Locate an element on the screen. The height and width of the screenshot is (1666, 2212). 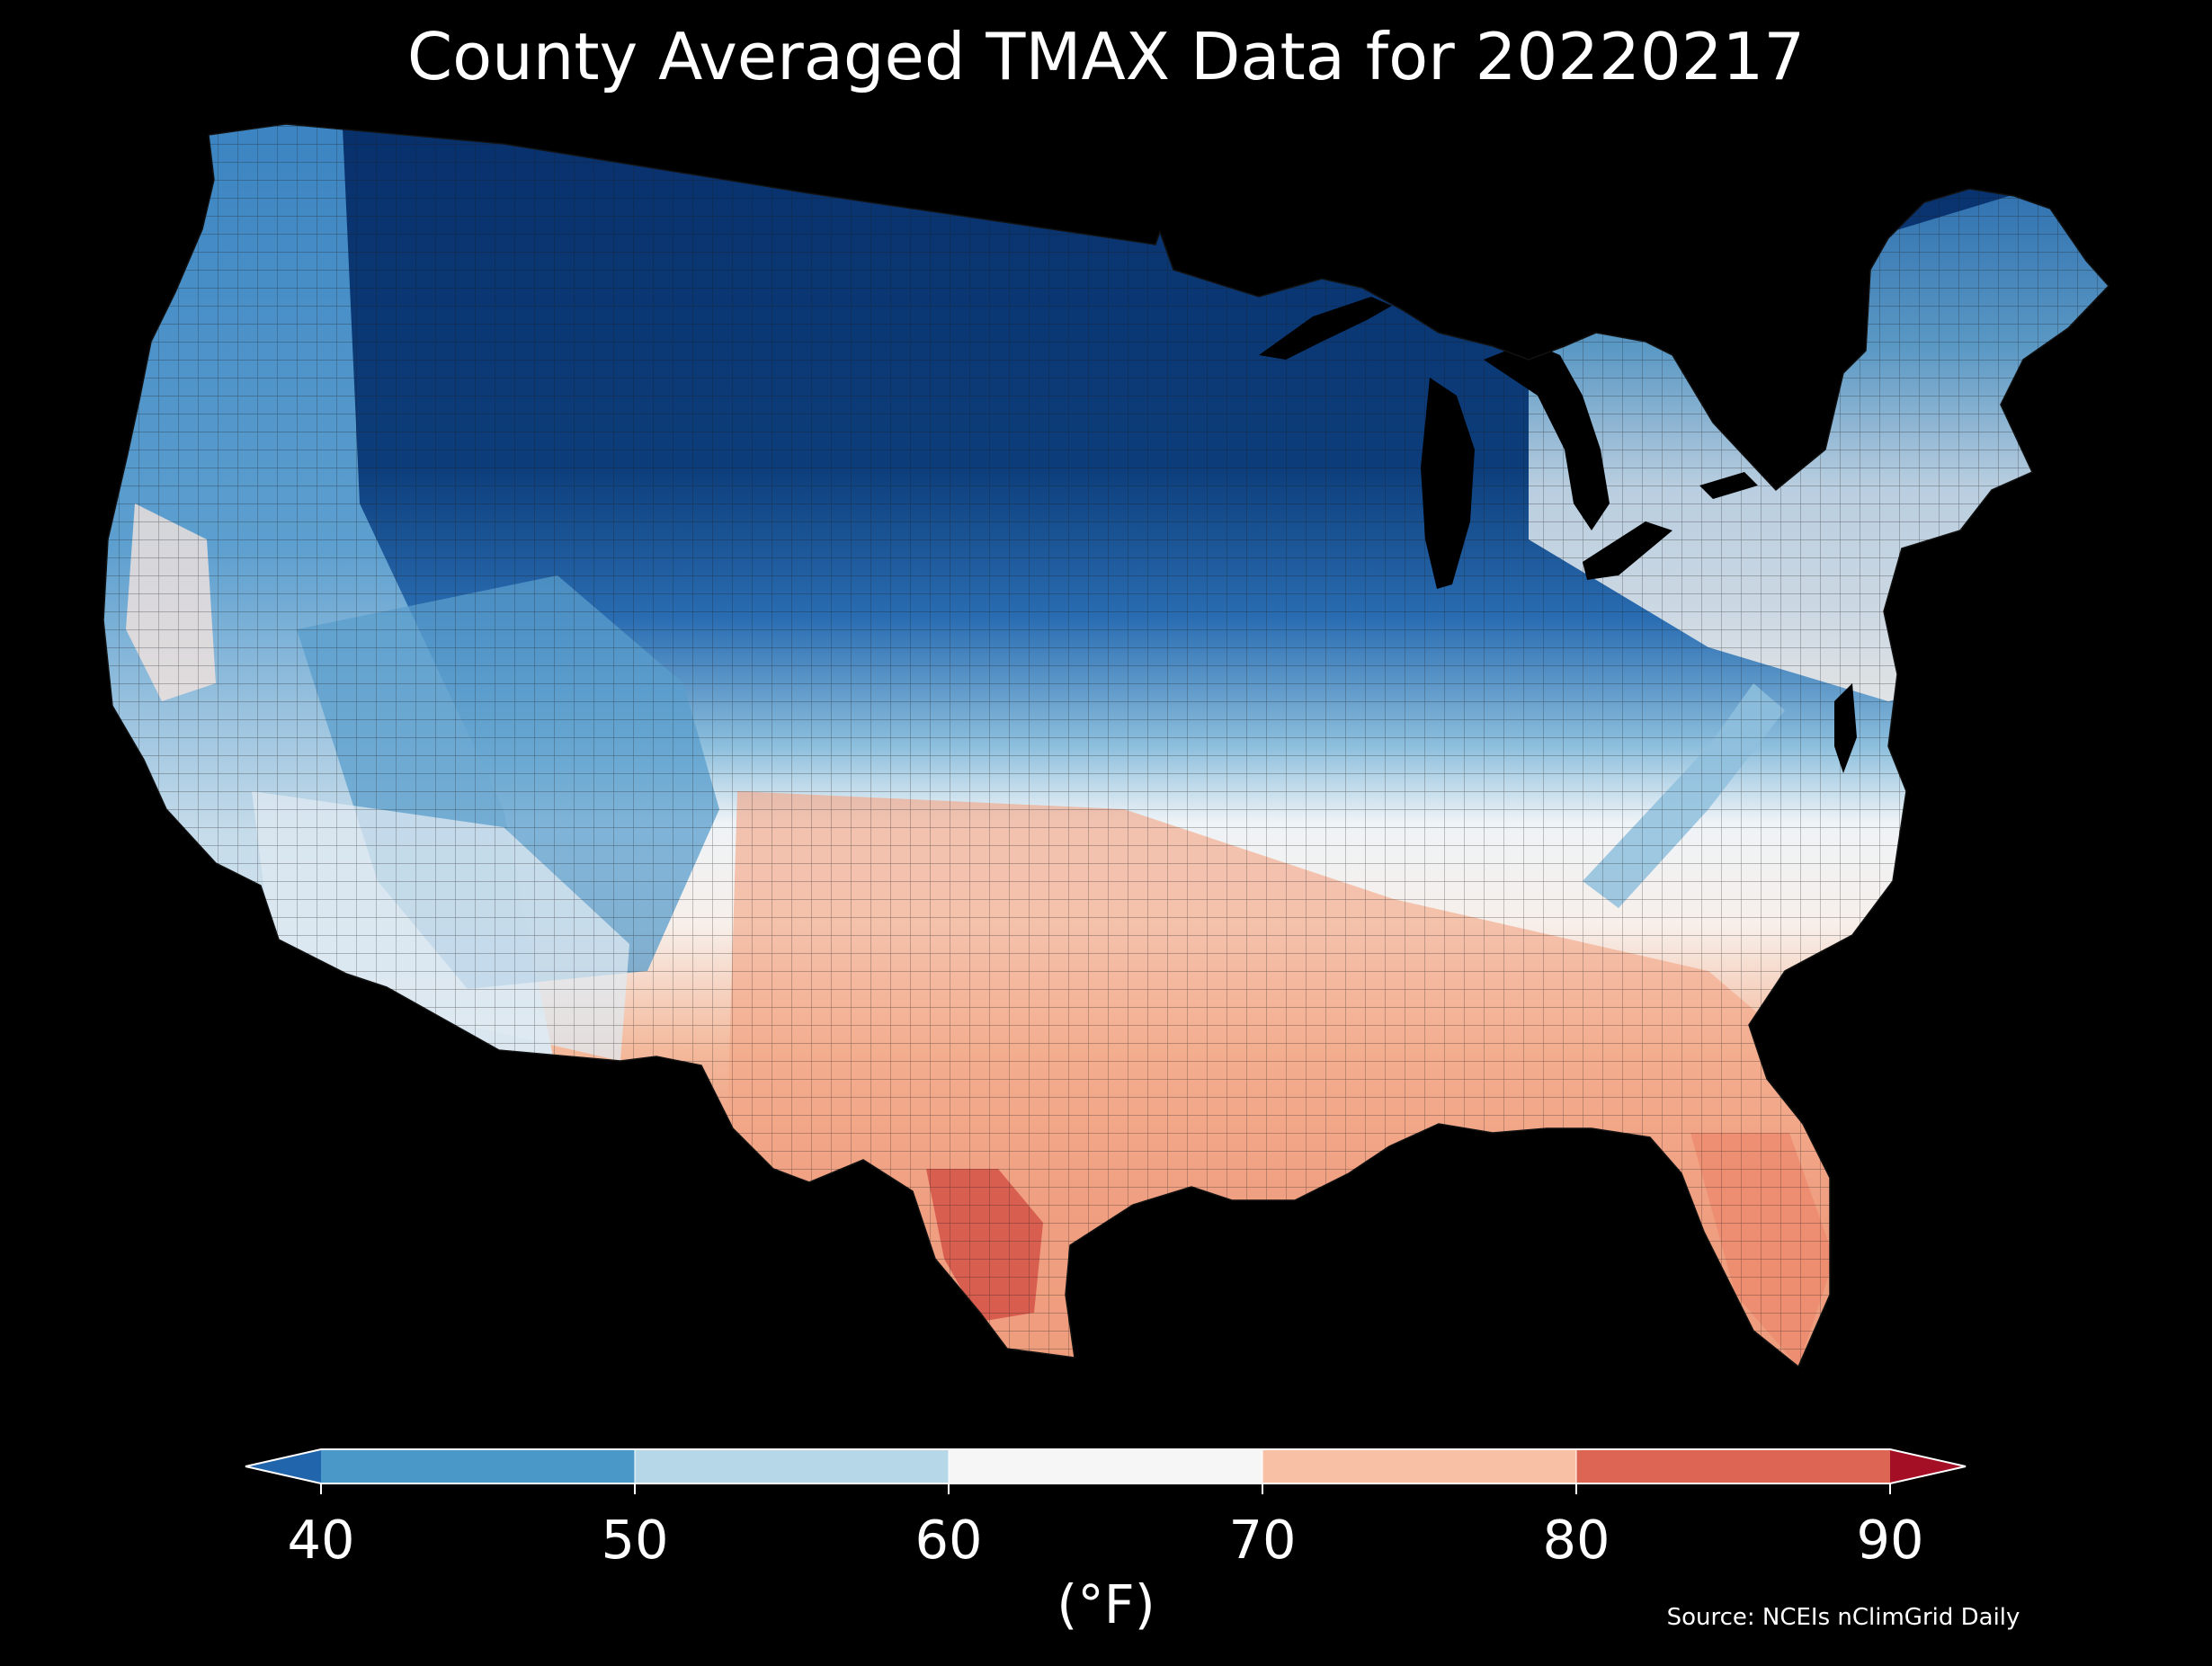
colorbar-tick-label: 90 is located at coordinates (1890, 1540).